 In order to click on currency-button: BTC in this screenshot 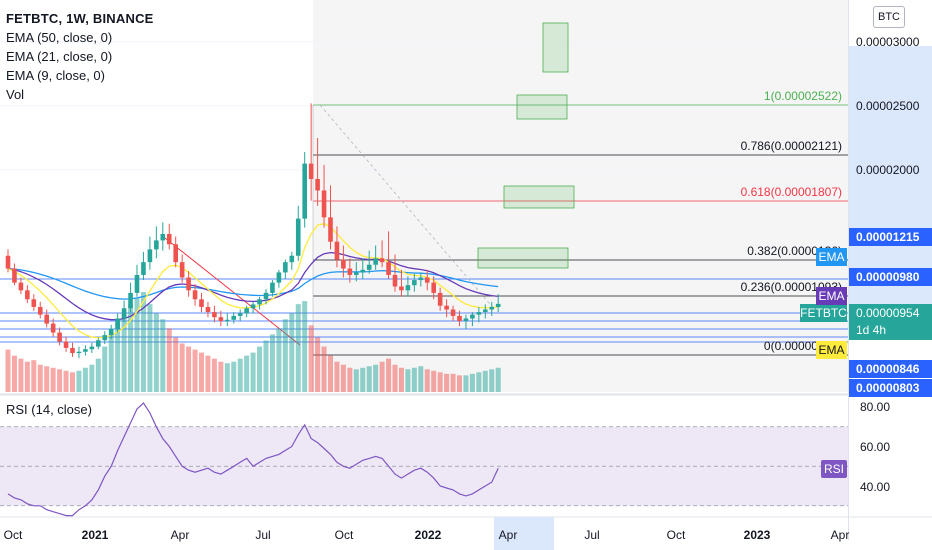, I will do `click(889, 17)`.